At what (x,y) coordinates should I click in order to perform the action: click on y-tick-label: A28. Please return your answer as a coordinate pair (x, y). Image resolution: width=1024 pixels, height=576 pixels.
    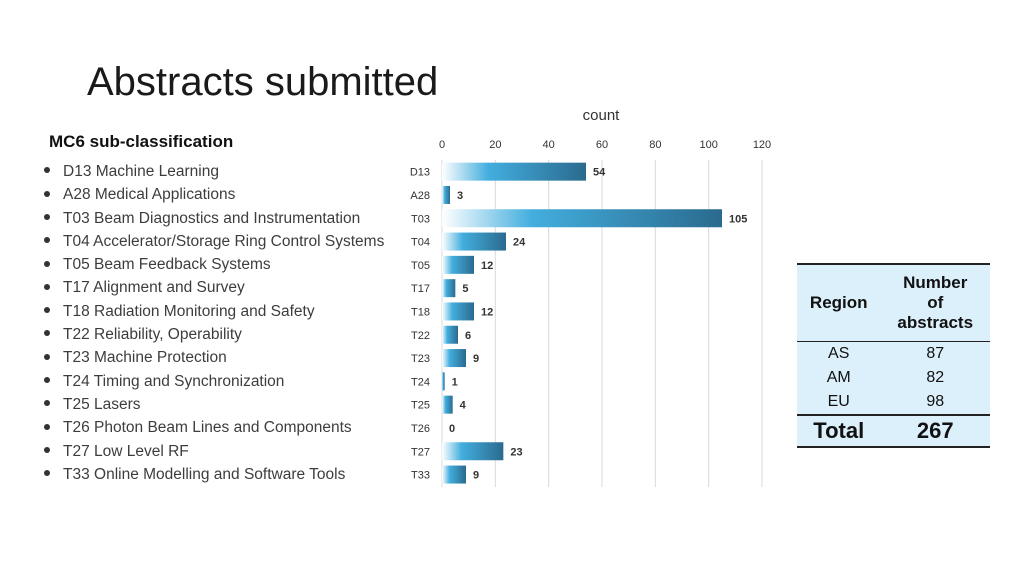
    Looking at the image, I should click on (420, 196).